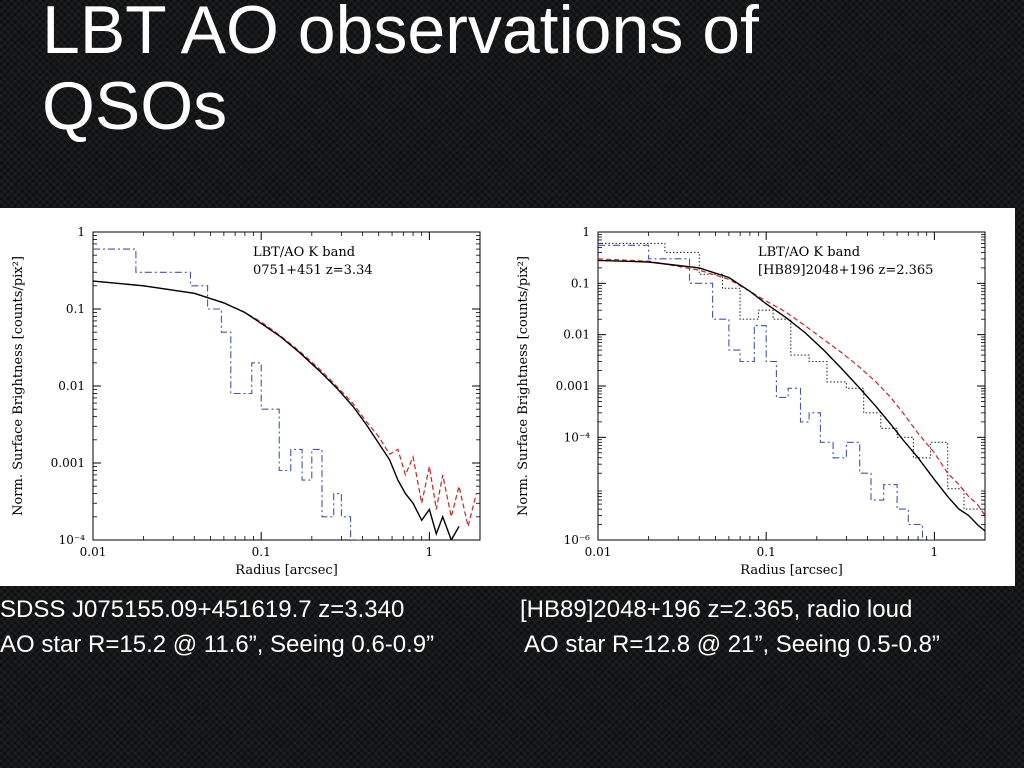 Image resolution: width=1024 pixels, height=768 pixels. I want to click on plot-annotation: 0751+451 z=3.34, so click(313, 270).